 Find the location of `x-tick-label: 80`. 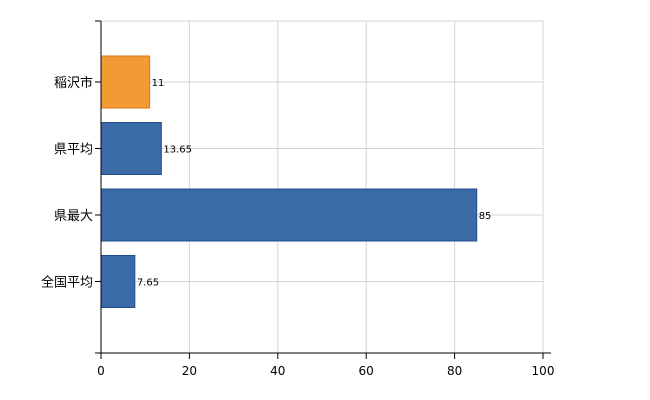

x-tick-label: 80 is located at coordinates (454, 371).